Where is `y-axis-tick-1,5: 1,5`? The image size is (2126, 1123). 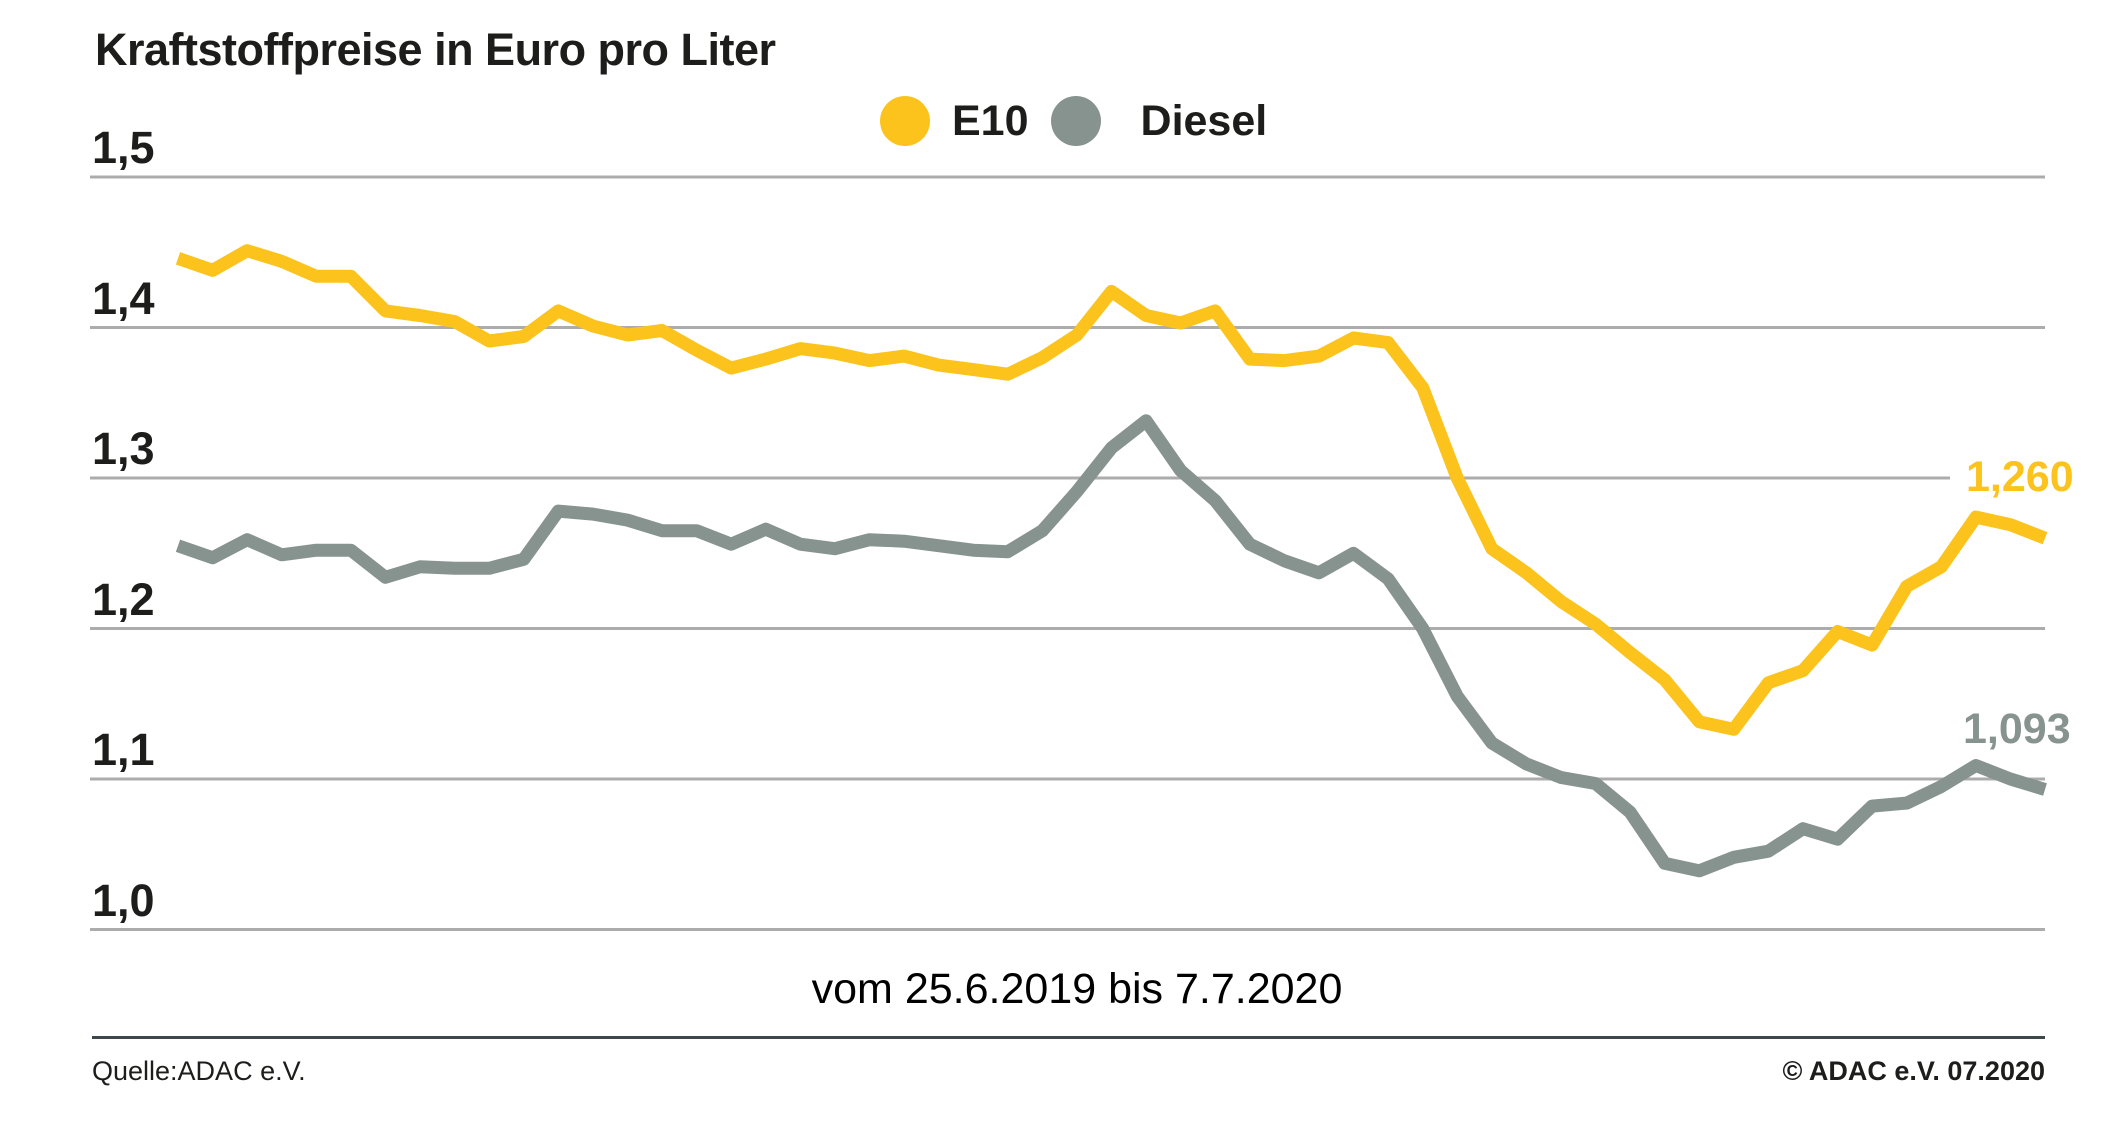 y-axis-tick-1,5: 1,5 is located at coordinates (123, 147).